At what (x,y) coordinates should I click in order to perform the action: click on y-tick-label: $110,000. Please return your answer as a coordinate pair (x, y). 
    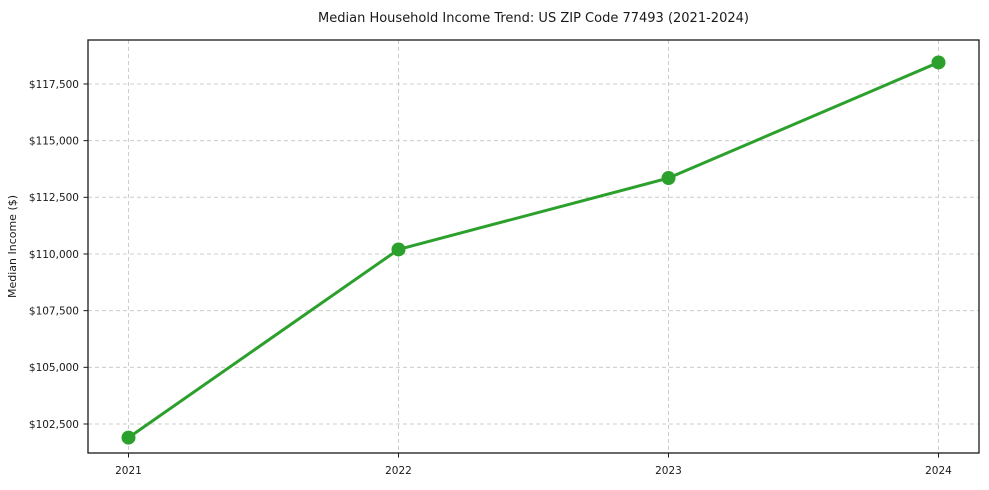
    Looking at the image, I should click on (54, 255).